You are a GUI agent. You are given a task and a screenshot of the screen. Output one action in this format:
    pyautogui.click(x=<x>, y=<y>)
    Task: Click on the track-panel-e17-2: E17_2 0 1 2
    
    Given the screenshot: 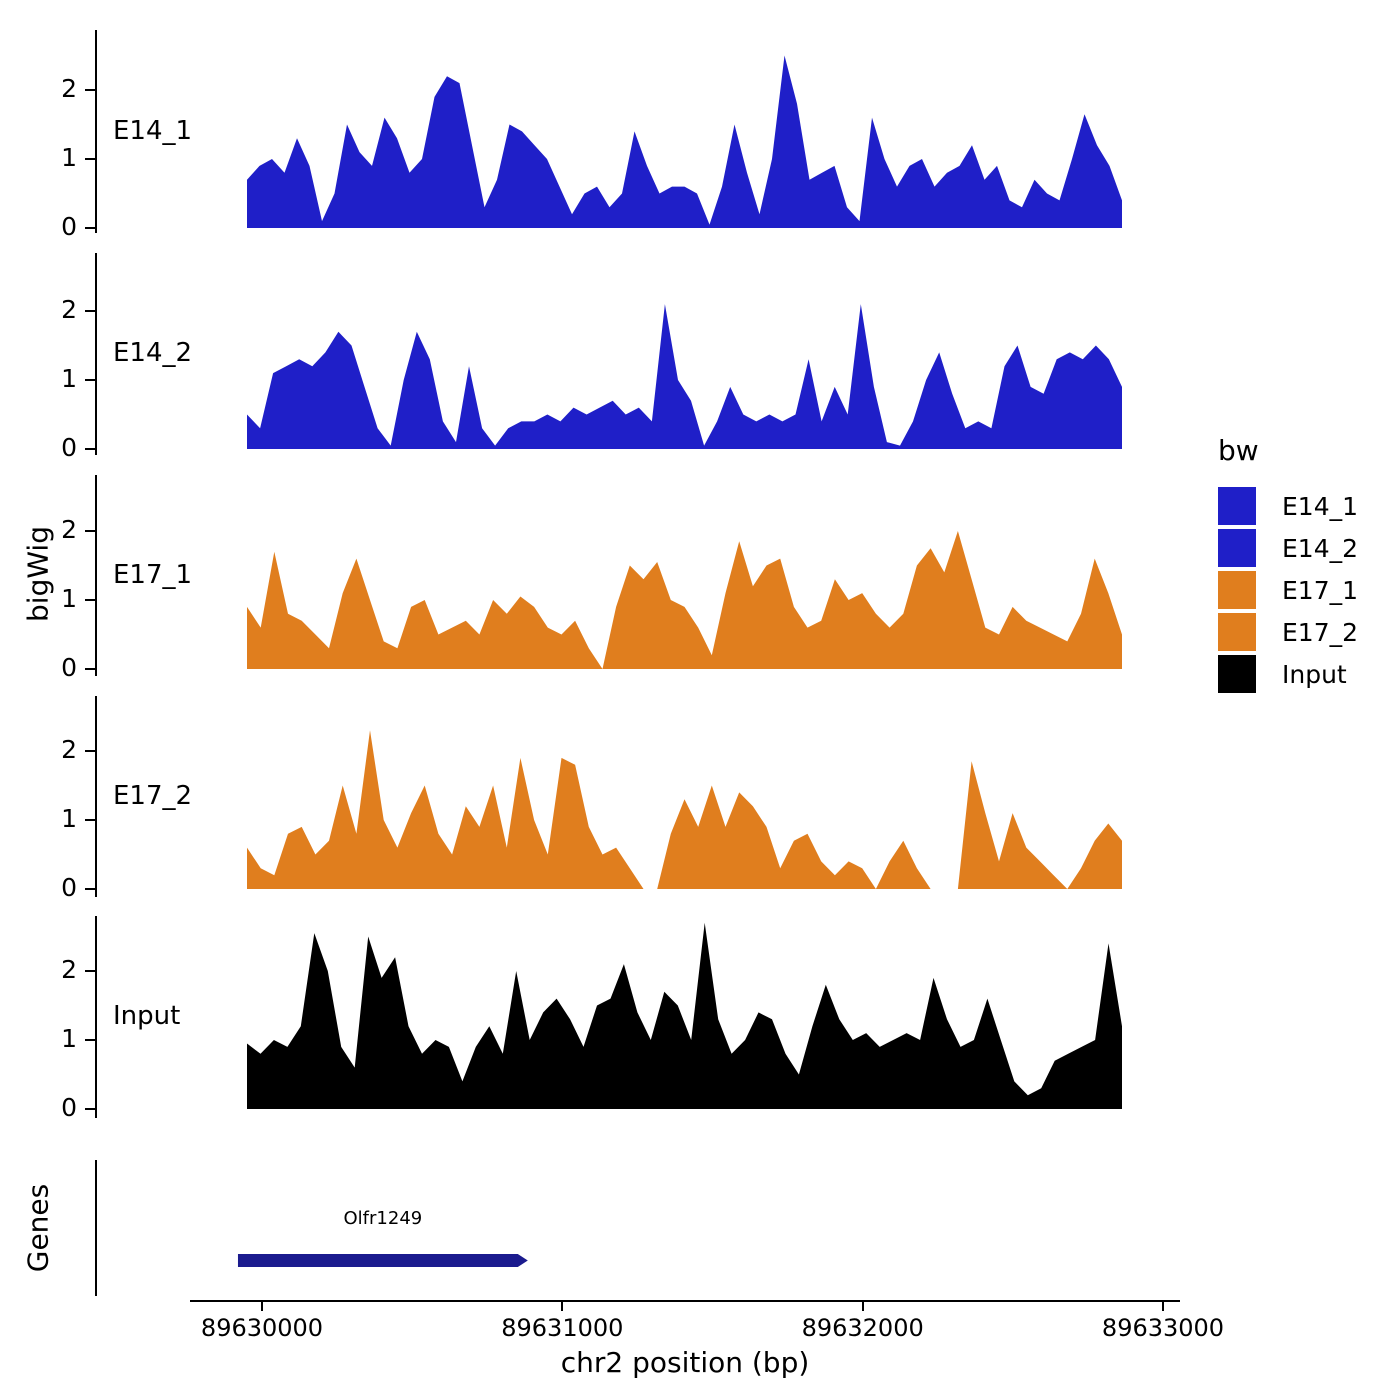 What is the action you would take?
    pyautogui.click(x=594, y=799)
    